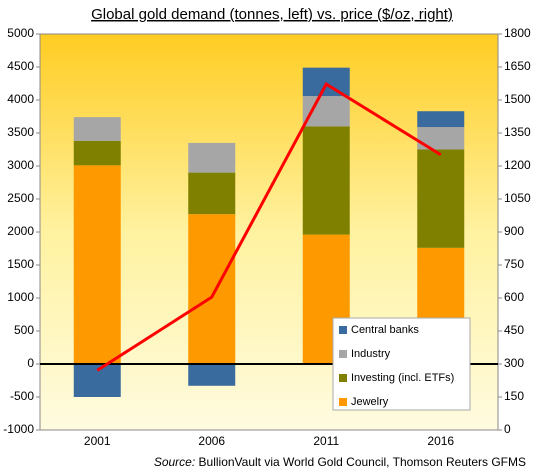 The width and height of the screenshot is (544, 476). Describe the element at coordinates (20, 165) in the screenshot. I see `y-tick-label: 3000` at that location.